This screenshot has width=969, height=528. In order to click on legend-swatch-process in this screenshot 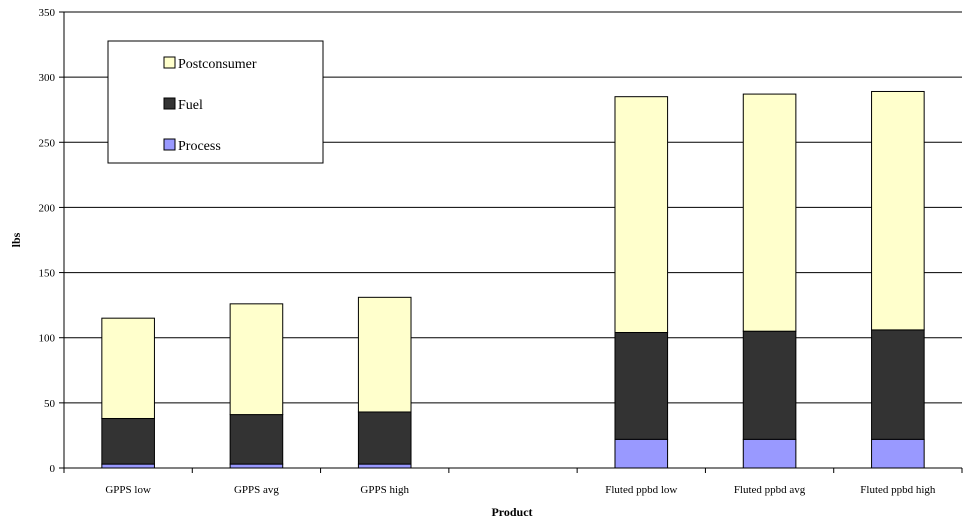, I will do `click(169, 144)`.